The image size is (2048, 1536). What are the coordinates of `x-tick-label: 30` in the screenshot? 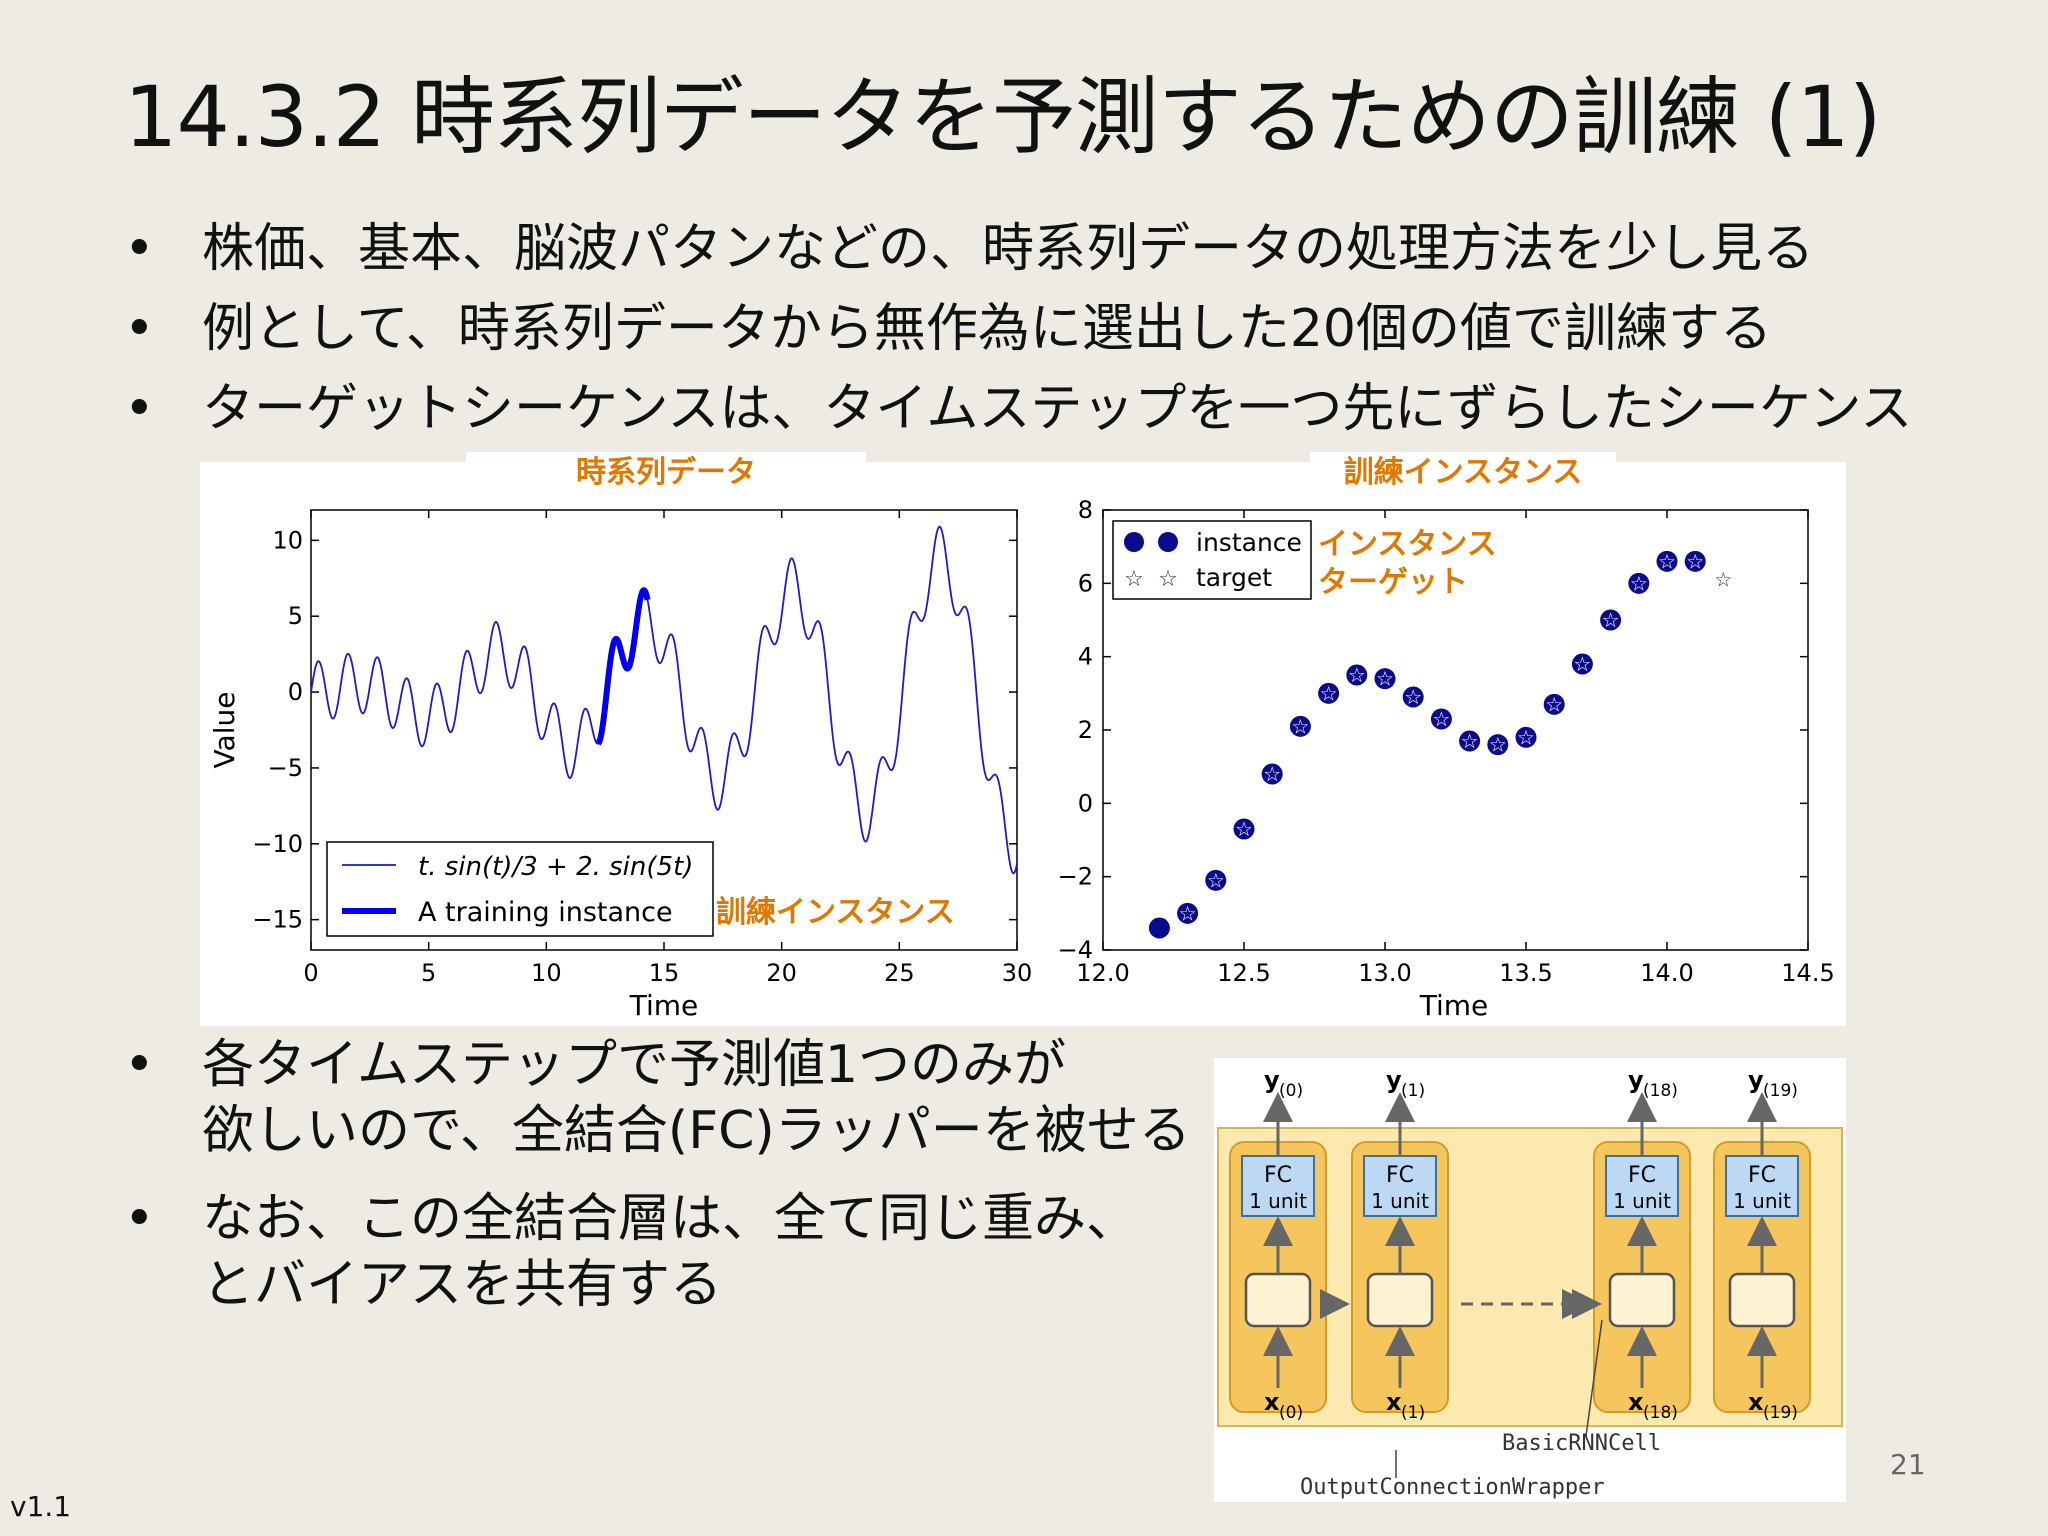 It's located at (1017, 973).